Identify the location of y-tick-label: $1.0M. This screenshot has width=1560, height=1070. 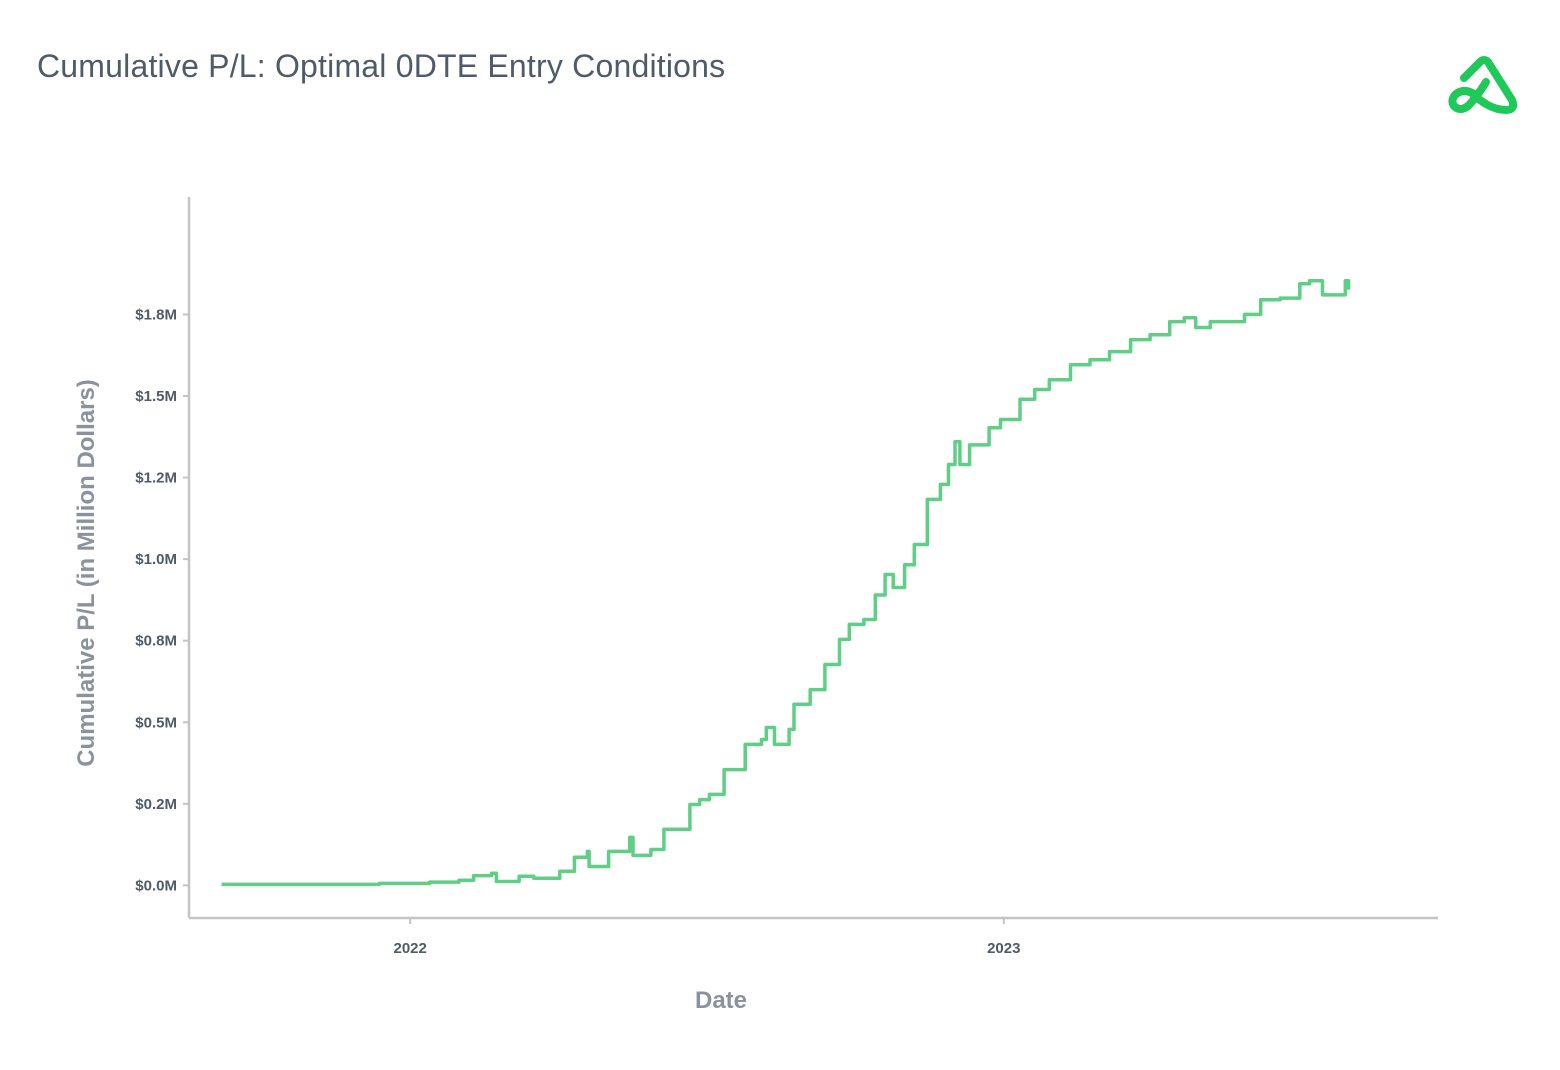
(156, 559).